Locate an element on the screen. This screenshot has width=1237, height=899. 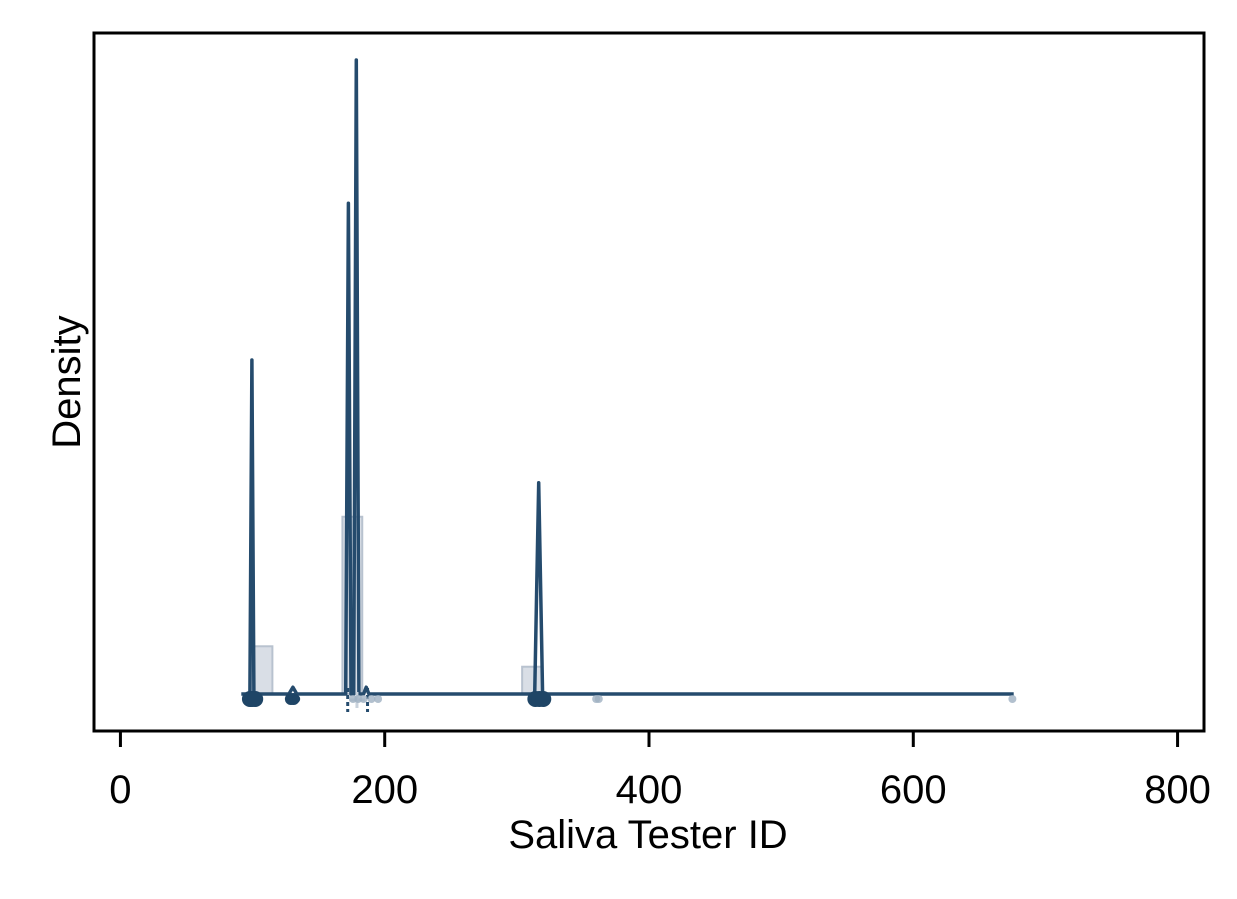
y-axis-title: Density is located at coordinates (67, 381).